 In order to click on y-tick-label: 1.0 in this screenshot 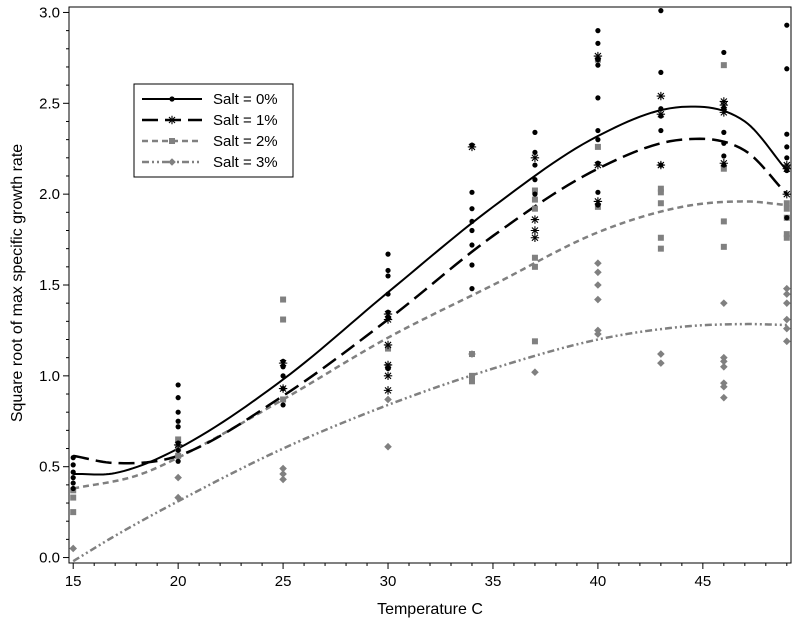, I will do `click(49, 376)`.